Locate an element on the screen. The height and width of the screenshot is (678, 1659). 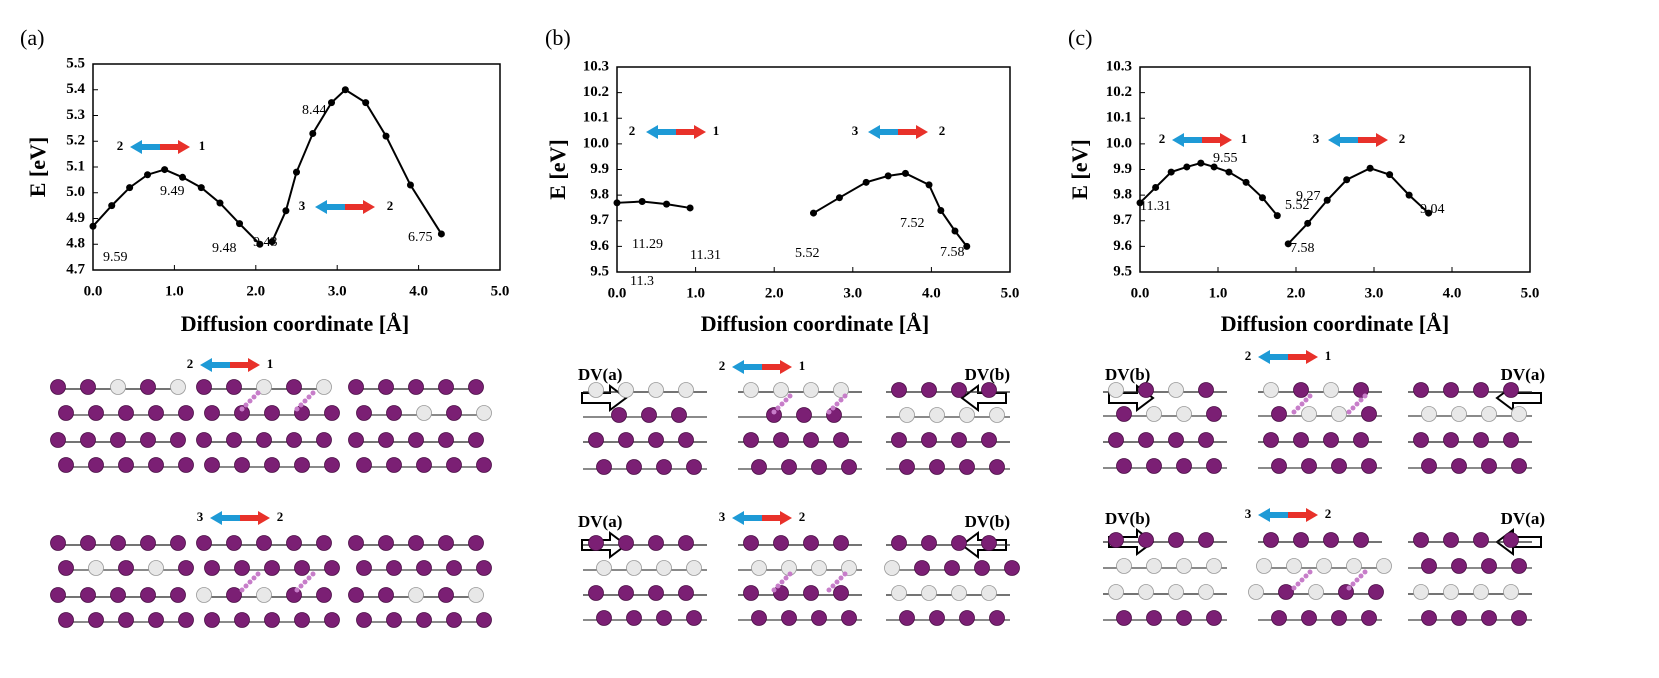
y-tick-label: 5.4 is located at coordinates (75, 89).